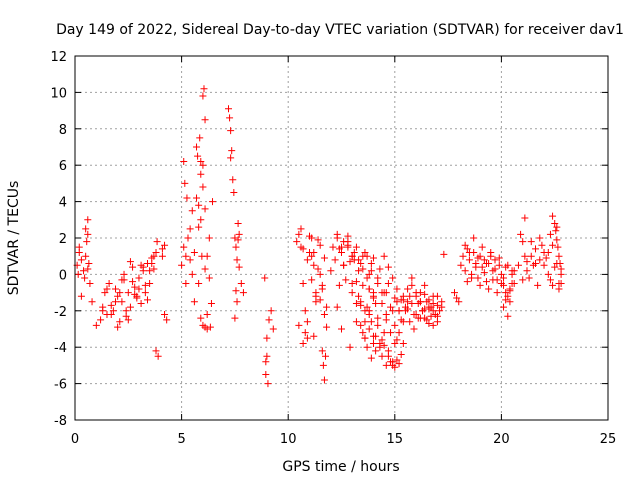  What do you see at coordinates (63, 239) in the screenshot?
I see `y-tick-label: 2` at bounding box center [63, 239].